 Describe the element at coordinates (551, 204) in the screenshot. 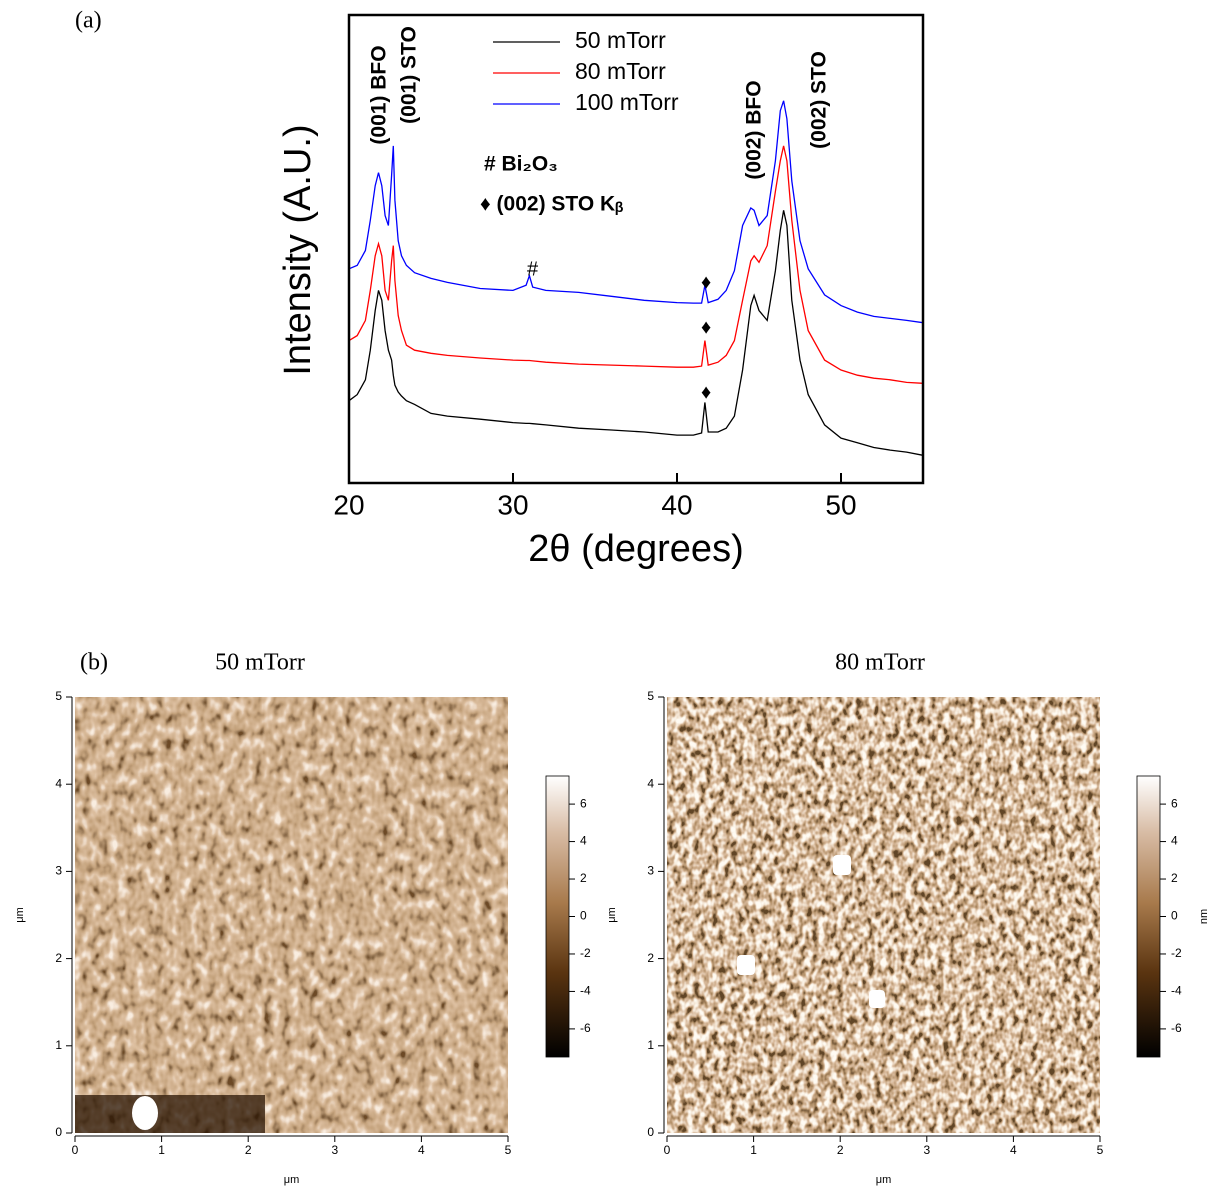

I see `annotation: ♦ (002) STO Kᵦ` at that location.